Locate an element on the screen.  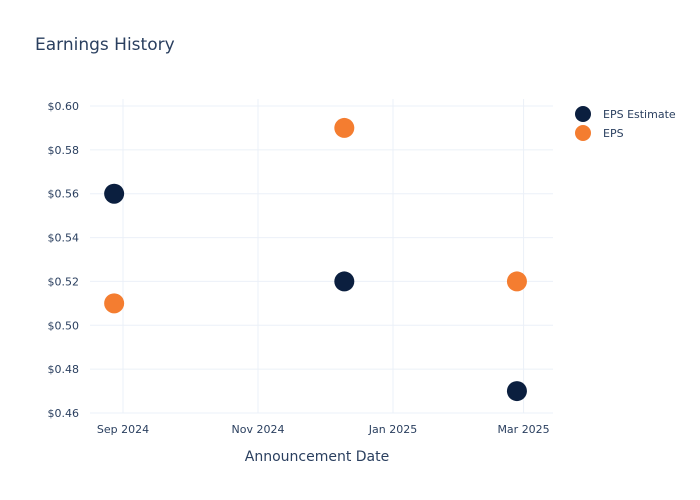
x-axis-ticks: Sep 2024 Nov 2024 Jan 2025 Mar 2025 is located at coordinates (323, 429).